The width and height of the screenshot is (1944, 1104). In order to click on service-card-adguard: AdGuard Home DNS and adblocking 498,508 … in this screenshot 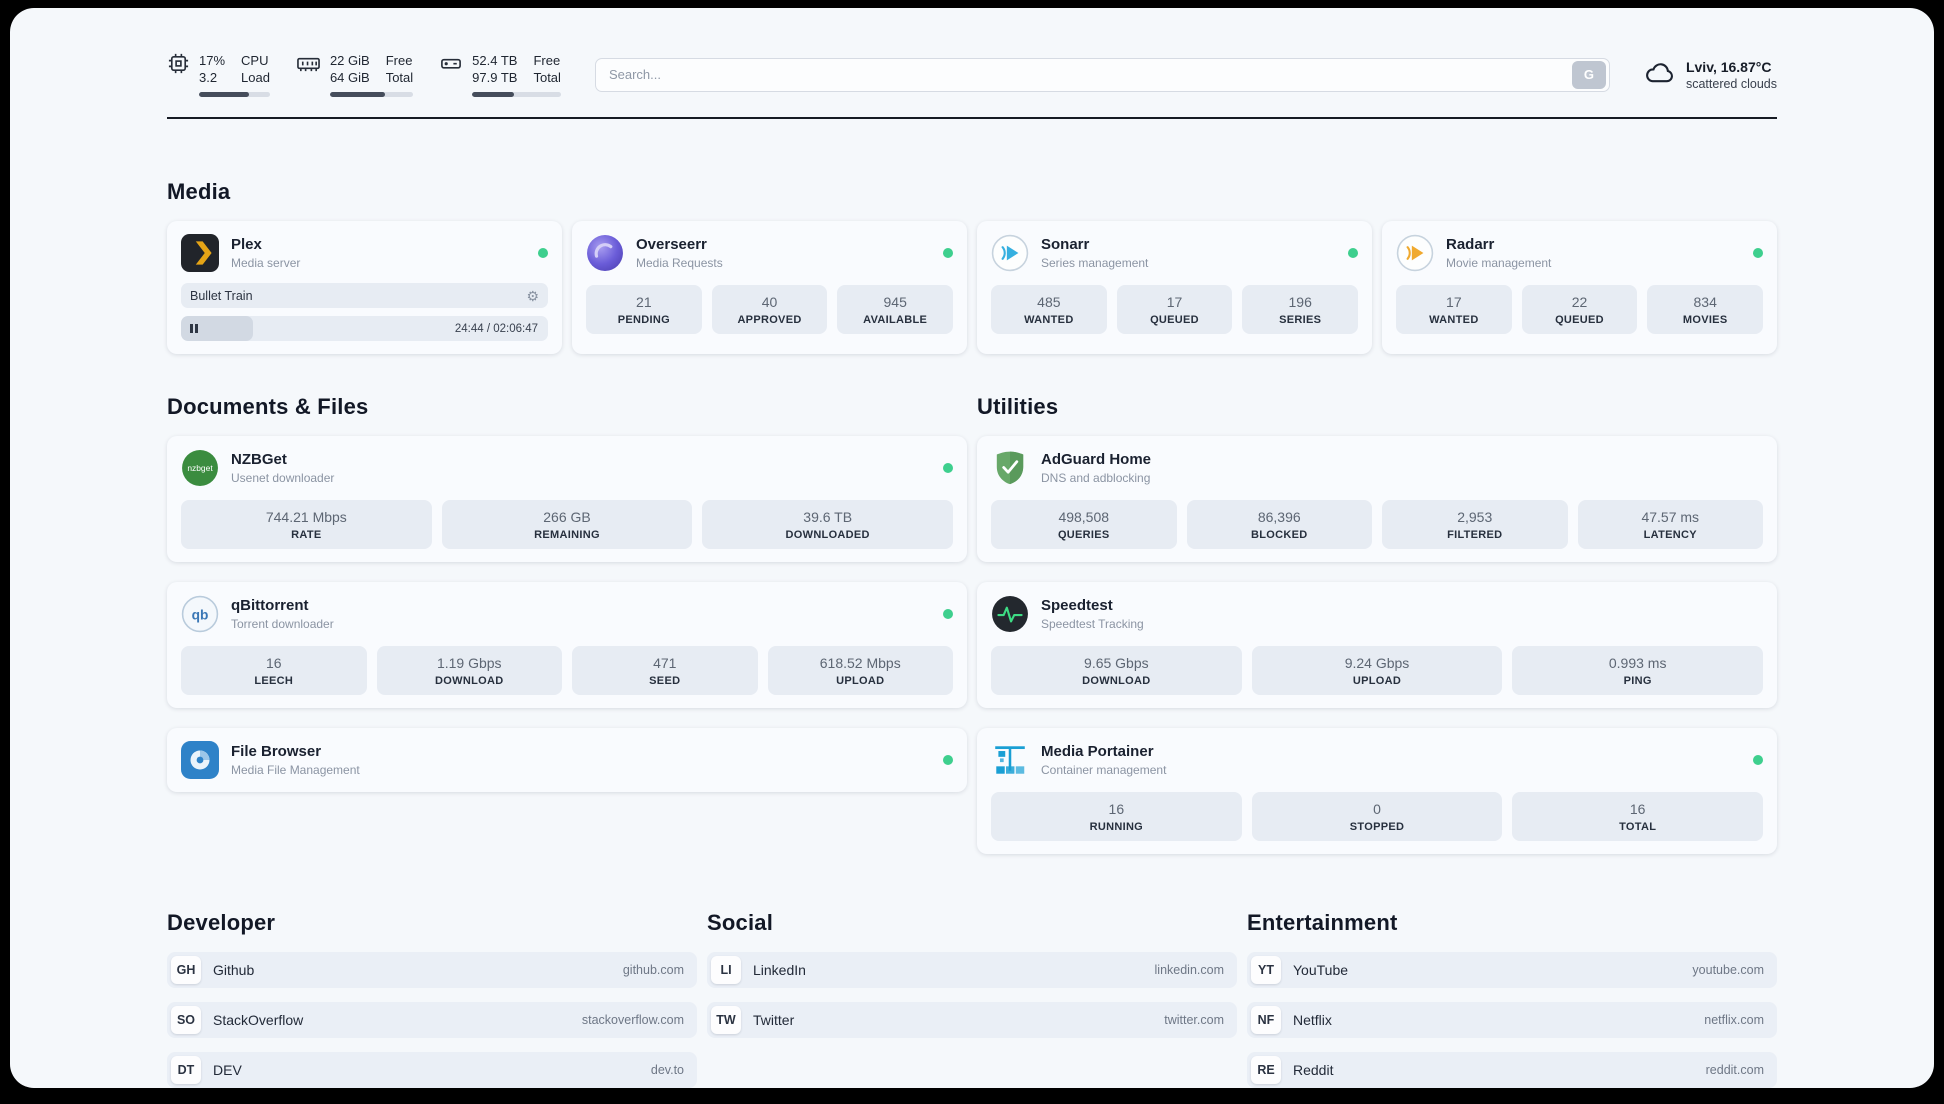, I will do `click(1377, 499)`.